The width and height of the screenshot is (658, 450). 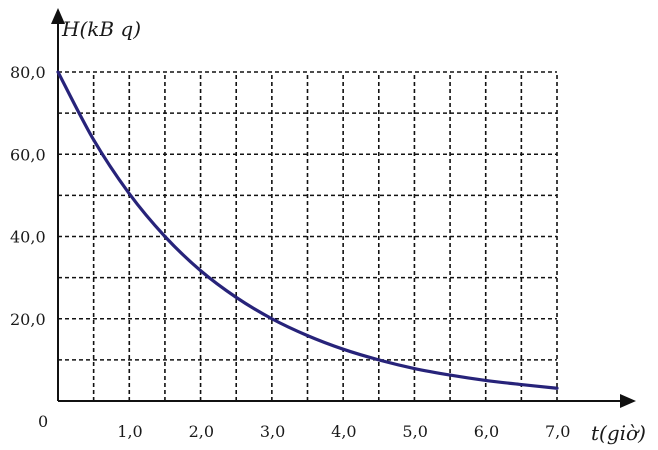 I want to click on x-tick-label-7: 7,0, so click(x=557, y=431).